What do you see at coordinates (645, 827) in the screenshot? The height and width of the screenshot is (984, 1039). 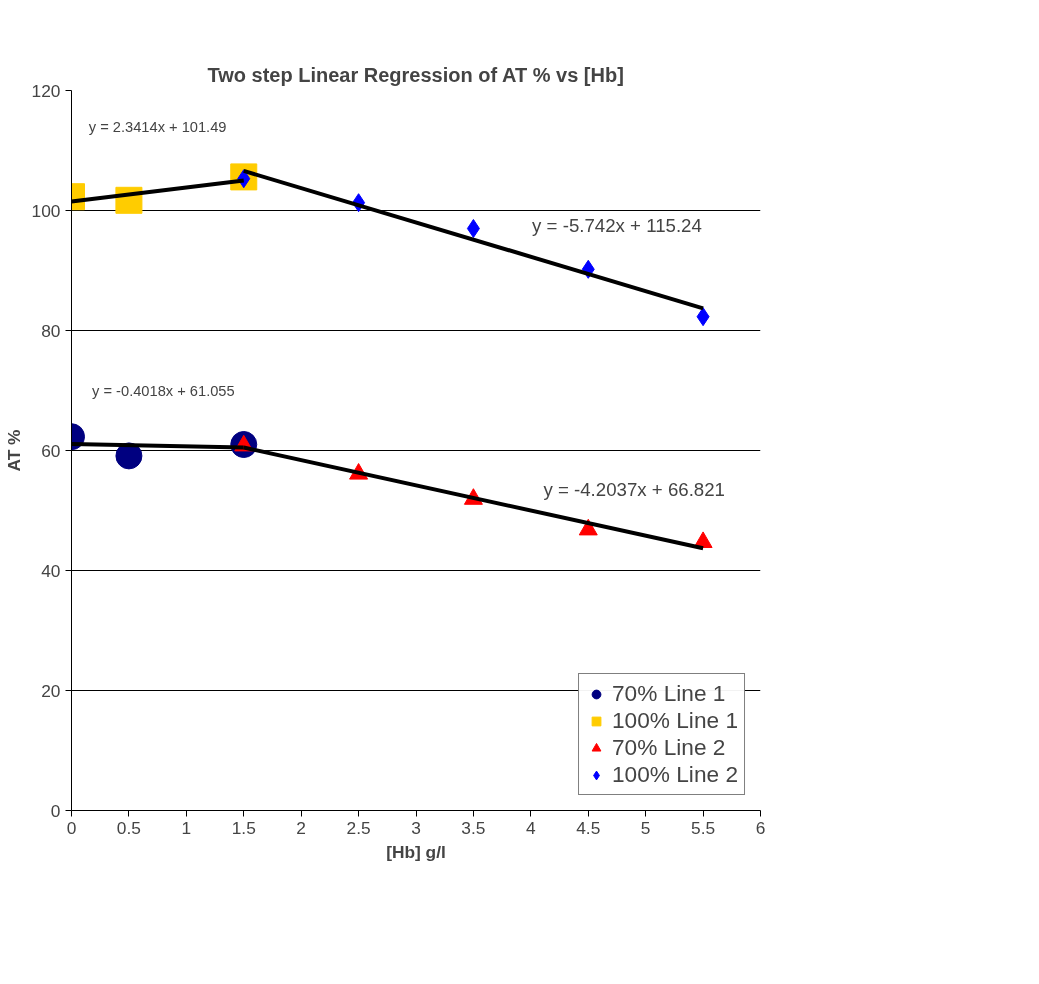 I see `x-tick-label: 5` at bounding box center [645, 827].